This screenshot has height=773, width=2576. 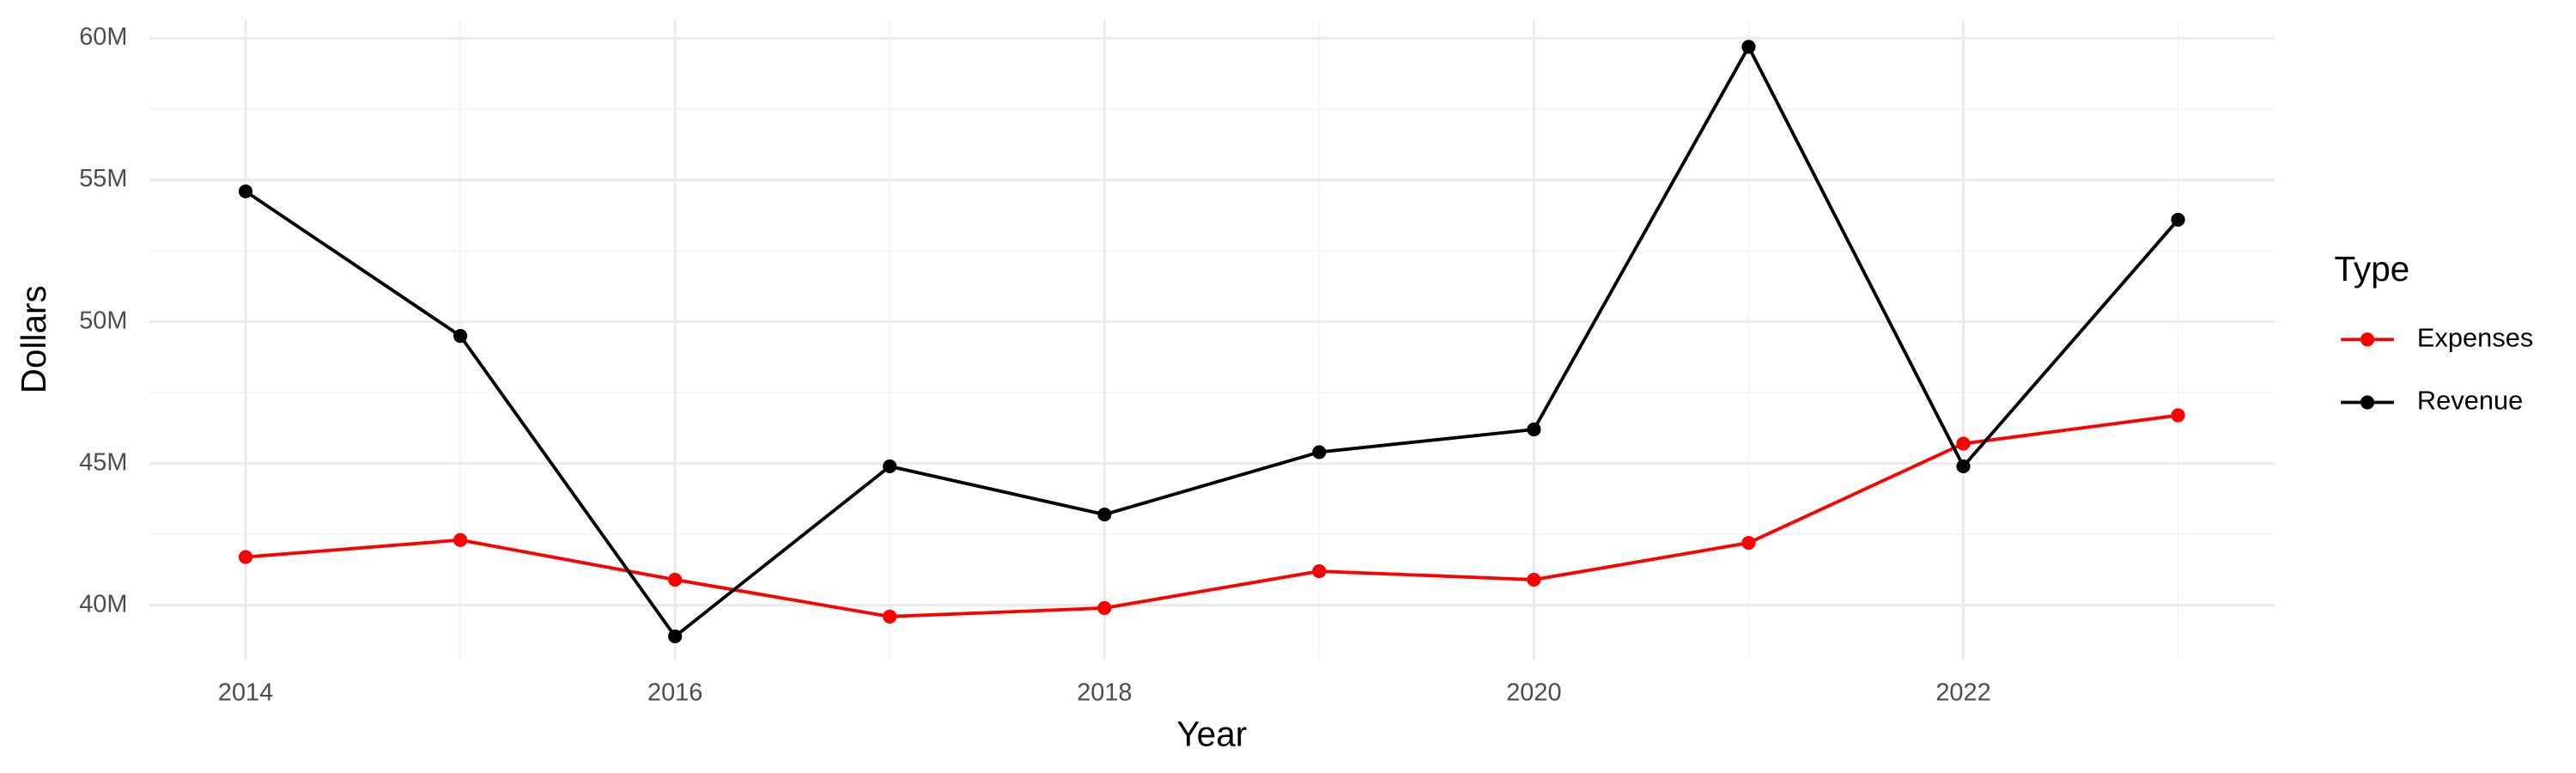 I want to click on x-tick-label: 2014, so click(x=246, y=692).